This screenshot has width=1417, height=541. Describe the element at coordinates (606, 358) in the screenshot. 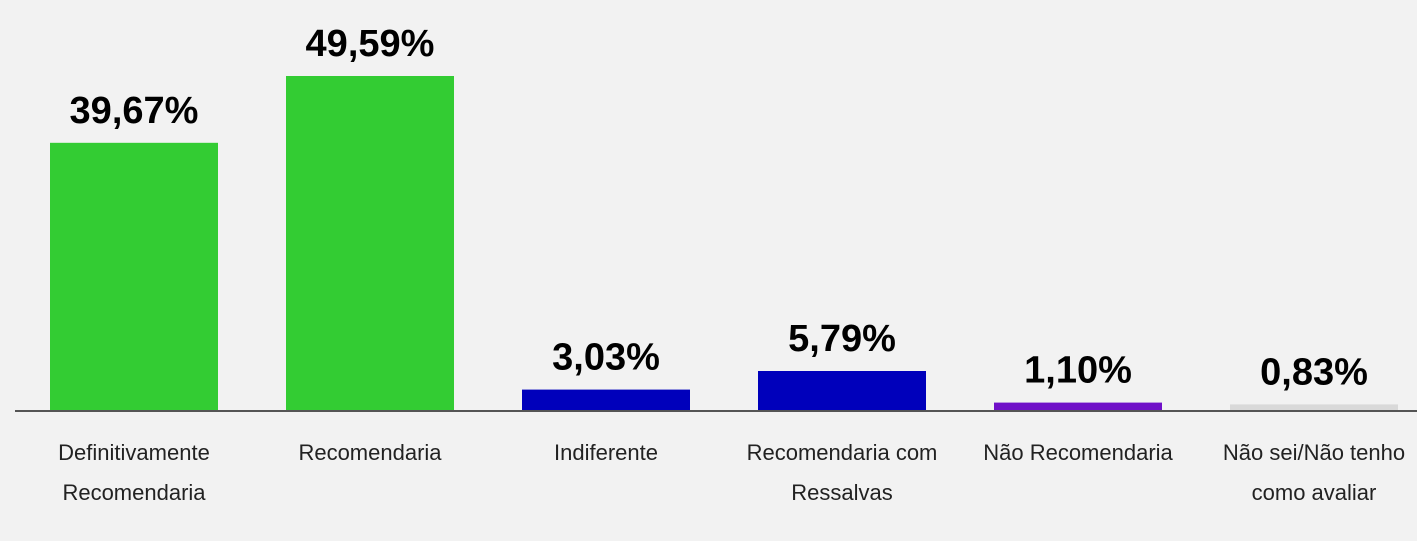

I see `value-label: 3,03%` at that location.